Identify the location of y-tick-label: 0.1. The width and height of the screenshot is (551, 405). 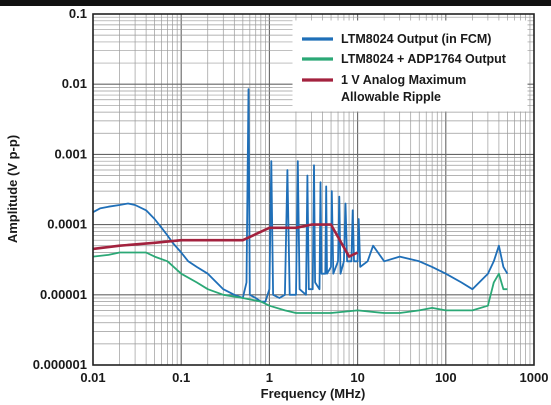
(78, 13).